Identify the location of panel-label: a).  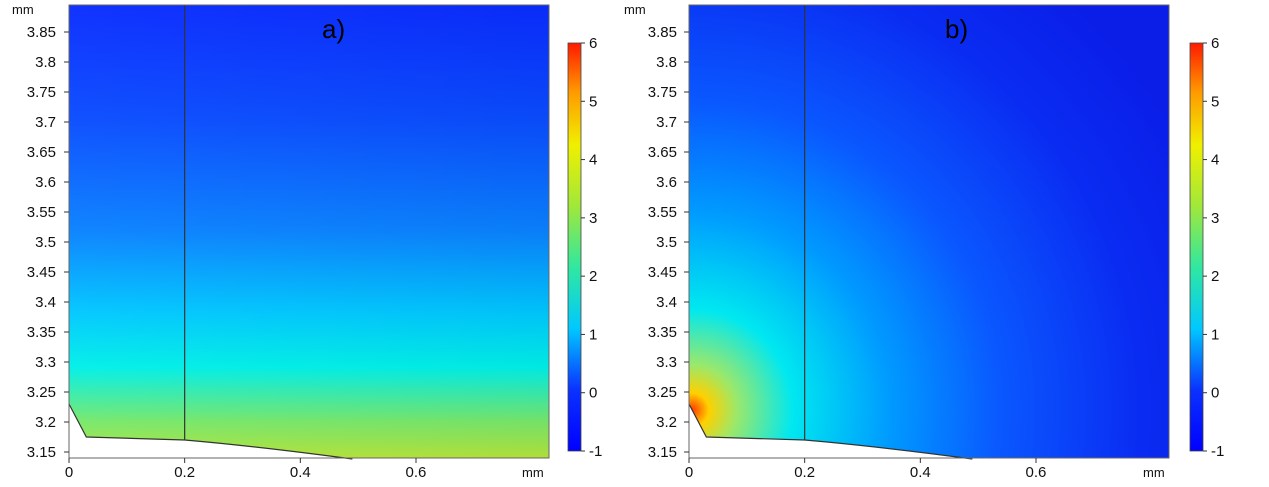
(333, 29).